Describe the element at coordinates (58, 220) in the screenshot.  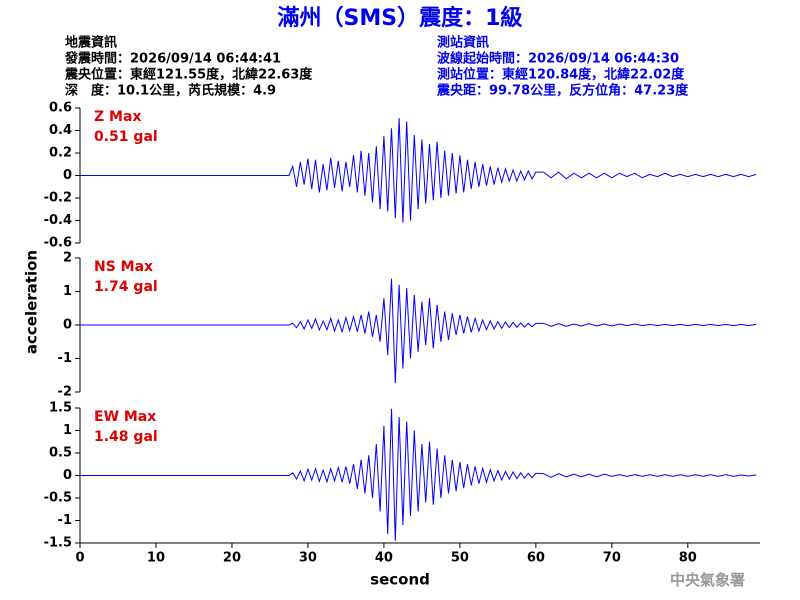
I see `y-tick-label: -0.4` at that location.